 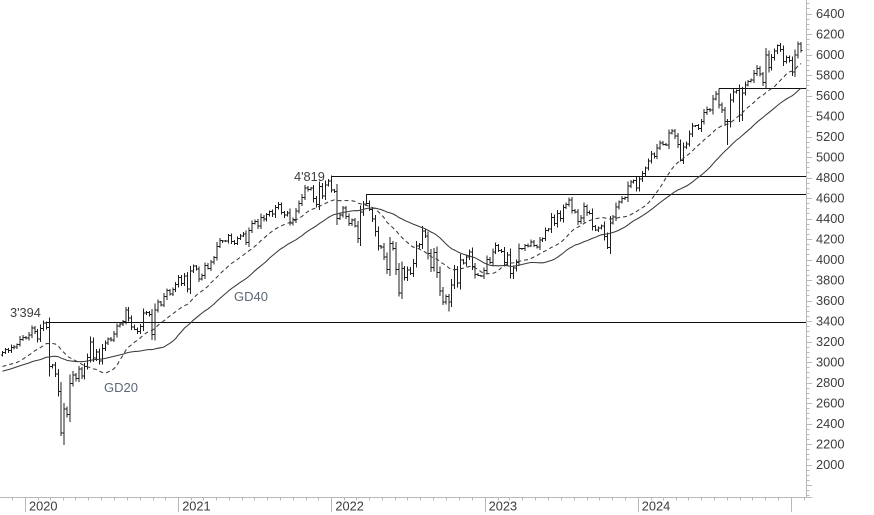 What do you see at coordinates (830, 464) in the screenshot?
I see `y-tick-label: 2000` at bounding box center [830, 464].